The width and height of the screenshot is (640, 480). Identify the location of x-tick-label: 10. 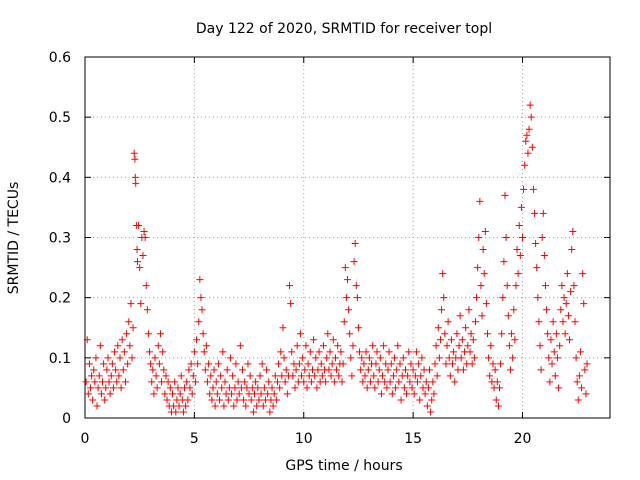
(304, 439).